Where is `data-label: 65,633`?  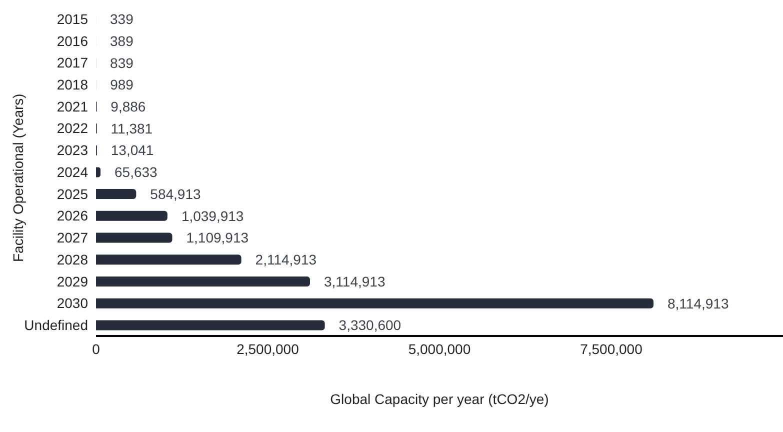 data-label: 65,633 is located at coordinates (136, 172).